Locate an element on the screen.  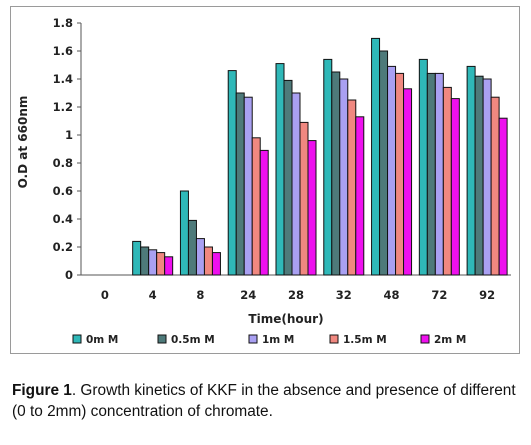
y-tick-label: 1 is located at coordinates (69, 135).